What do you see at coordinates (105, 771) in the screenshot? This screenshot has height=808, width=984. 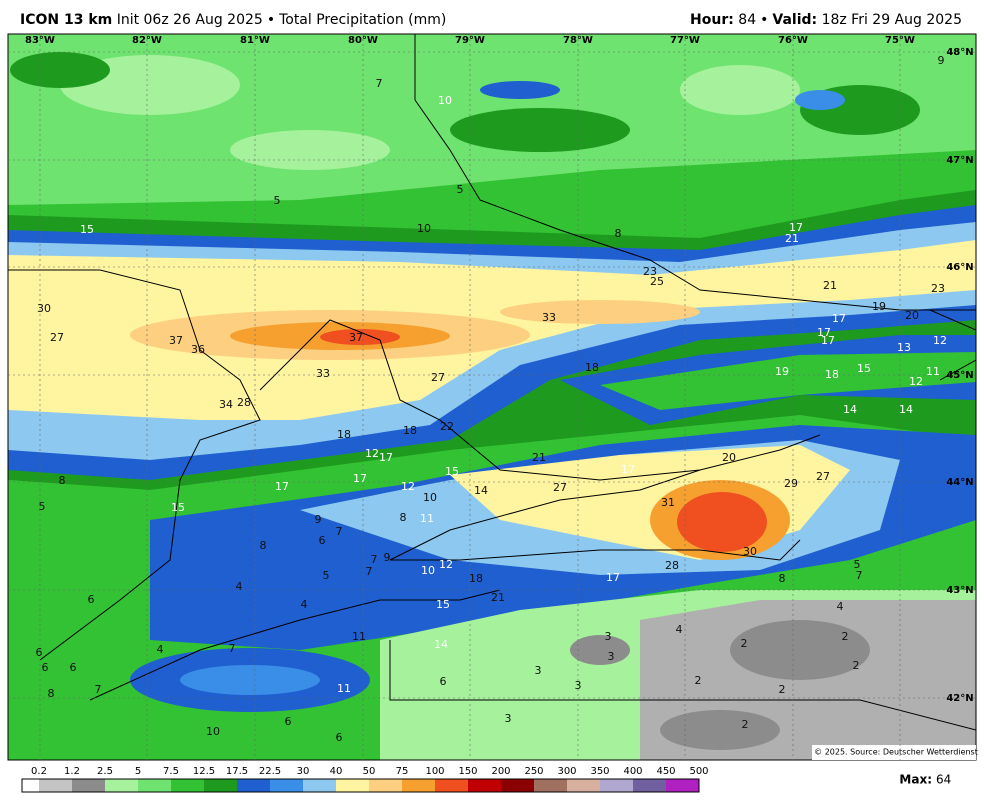 I see `legend-tick-label: 2.5` at bounding box center [105, 771].